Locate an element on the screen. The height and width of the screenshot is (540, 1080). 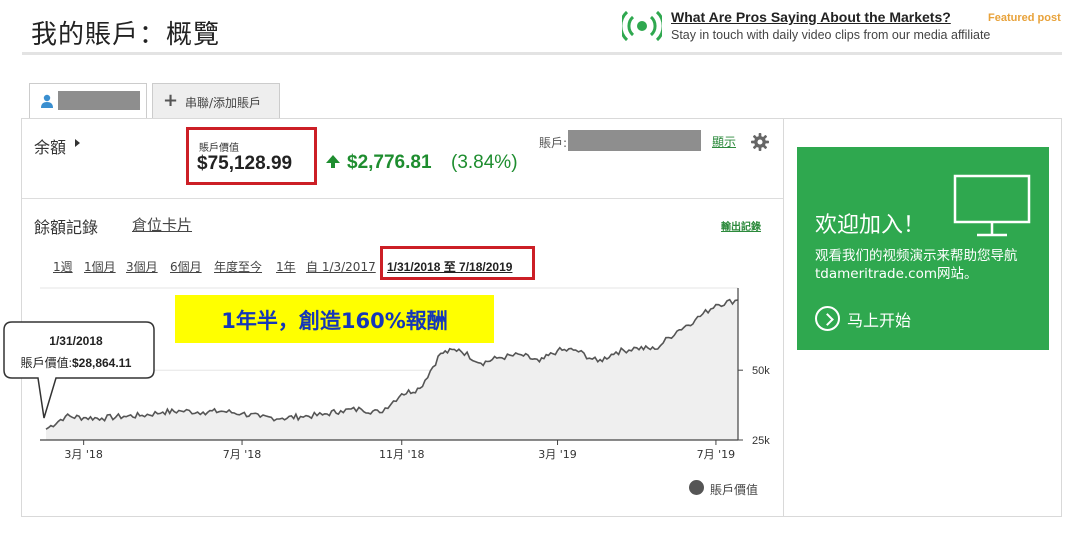
account-number-label: 賬戶: is located at coordinates (553, 143).